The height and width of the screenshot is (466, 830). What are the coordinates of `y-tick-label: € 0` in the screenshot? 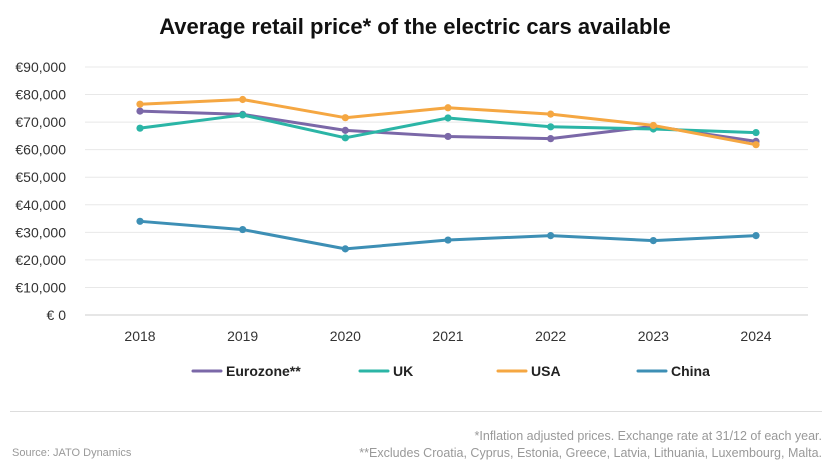 It's located at (57, 315).